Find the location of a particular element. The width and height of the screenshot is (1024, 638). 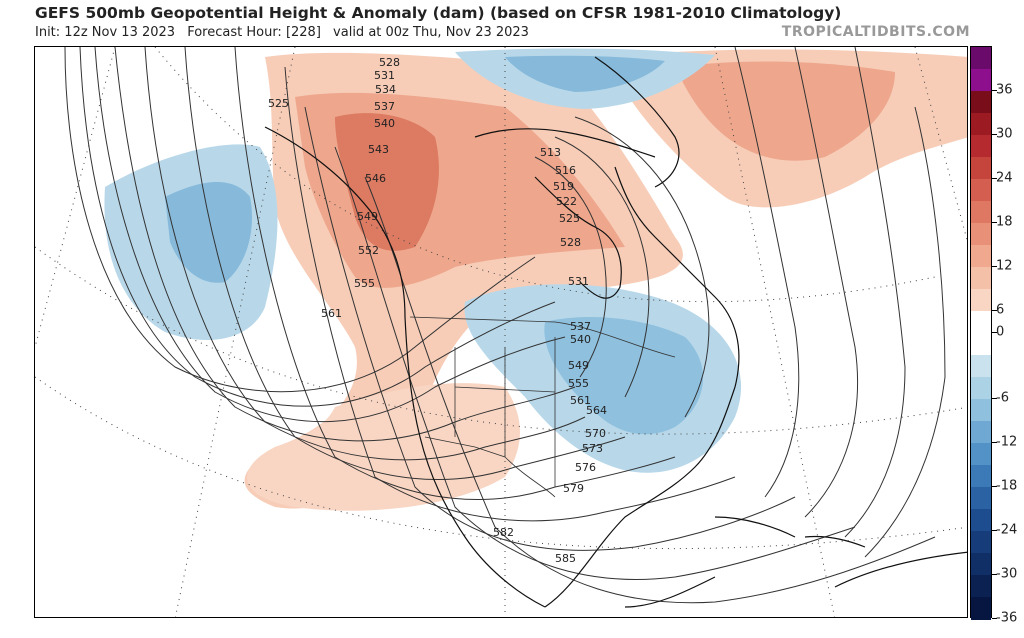

colorbar is located at coordinates (981, 333).